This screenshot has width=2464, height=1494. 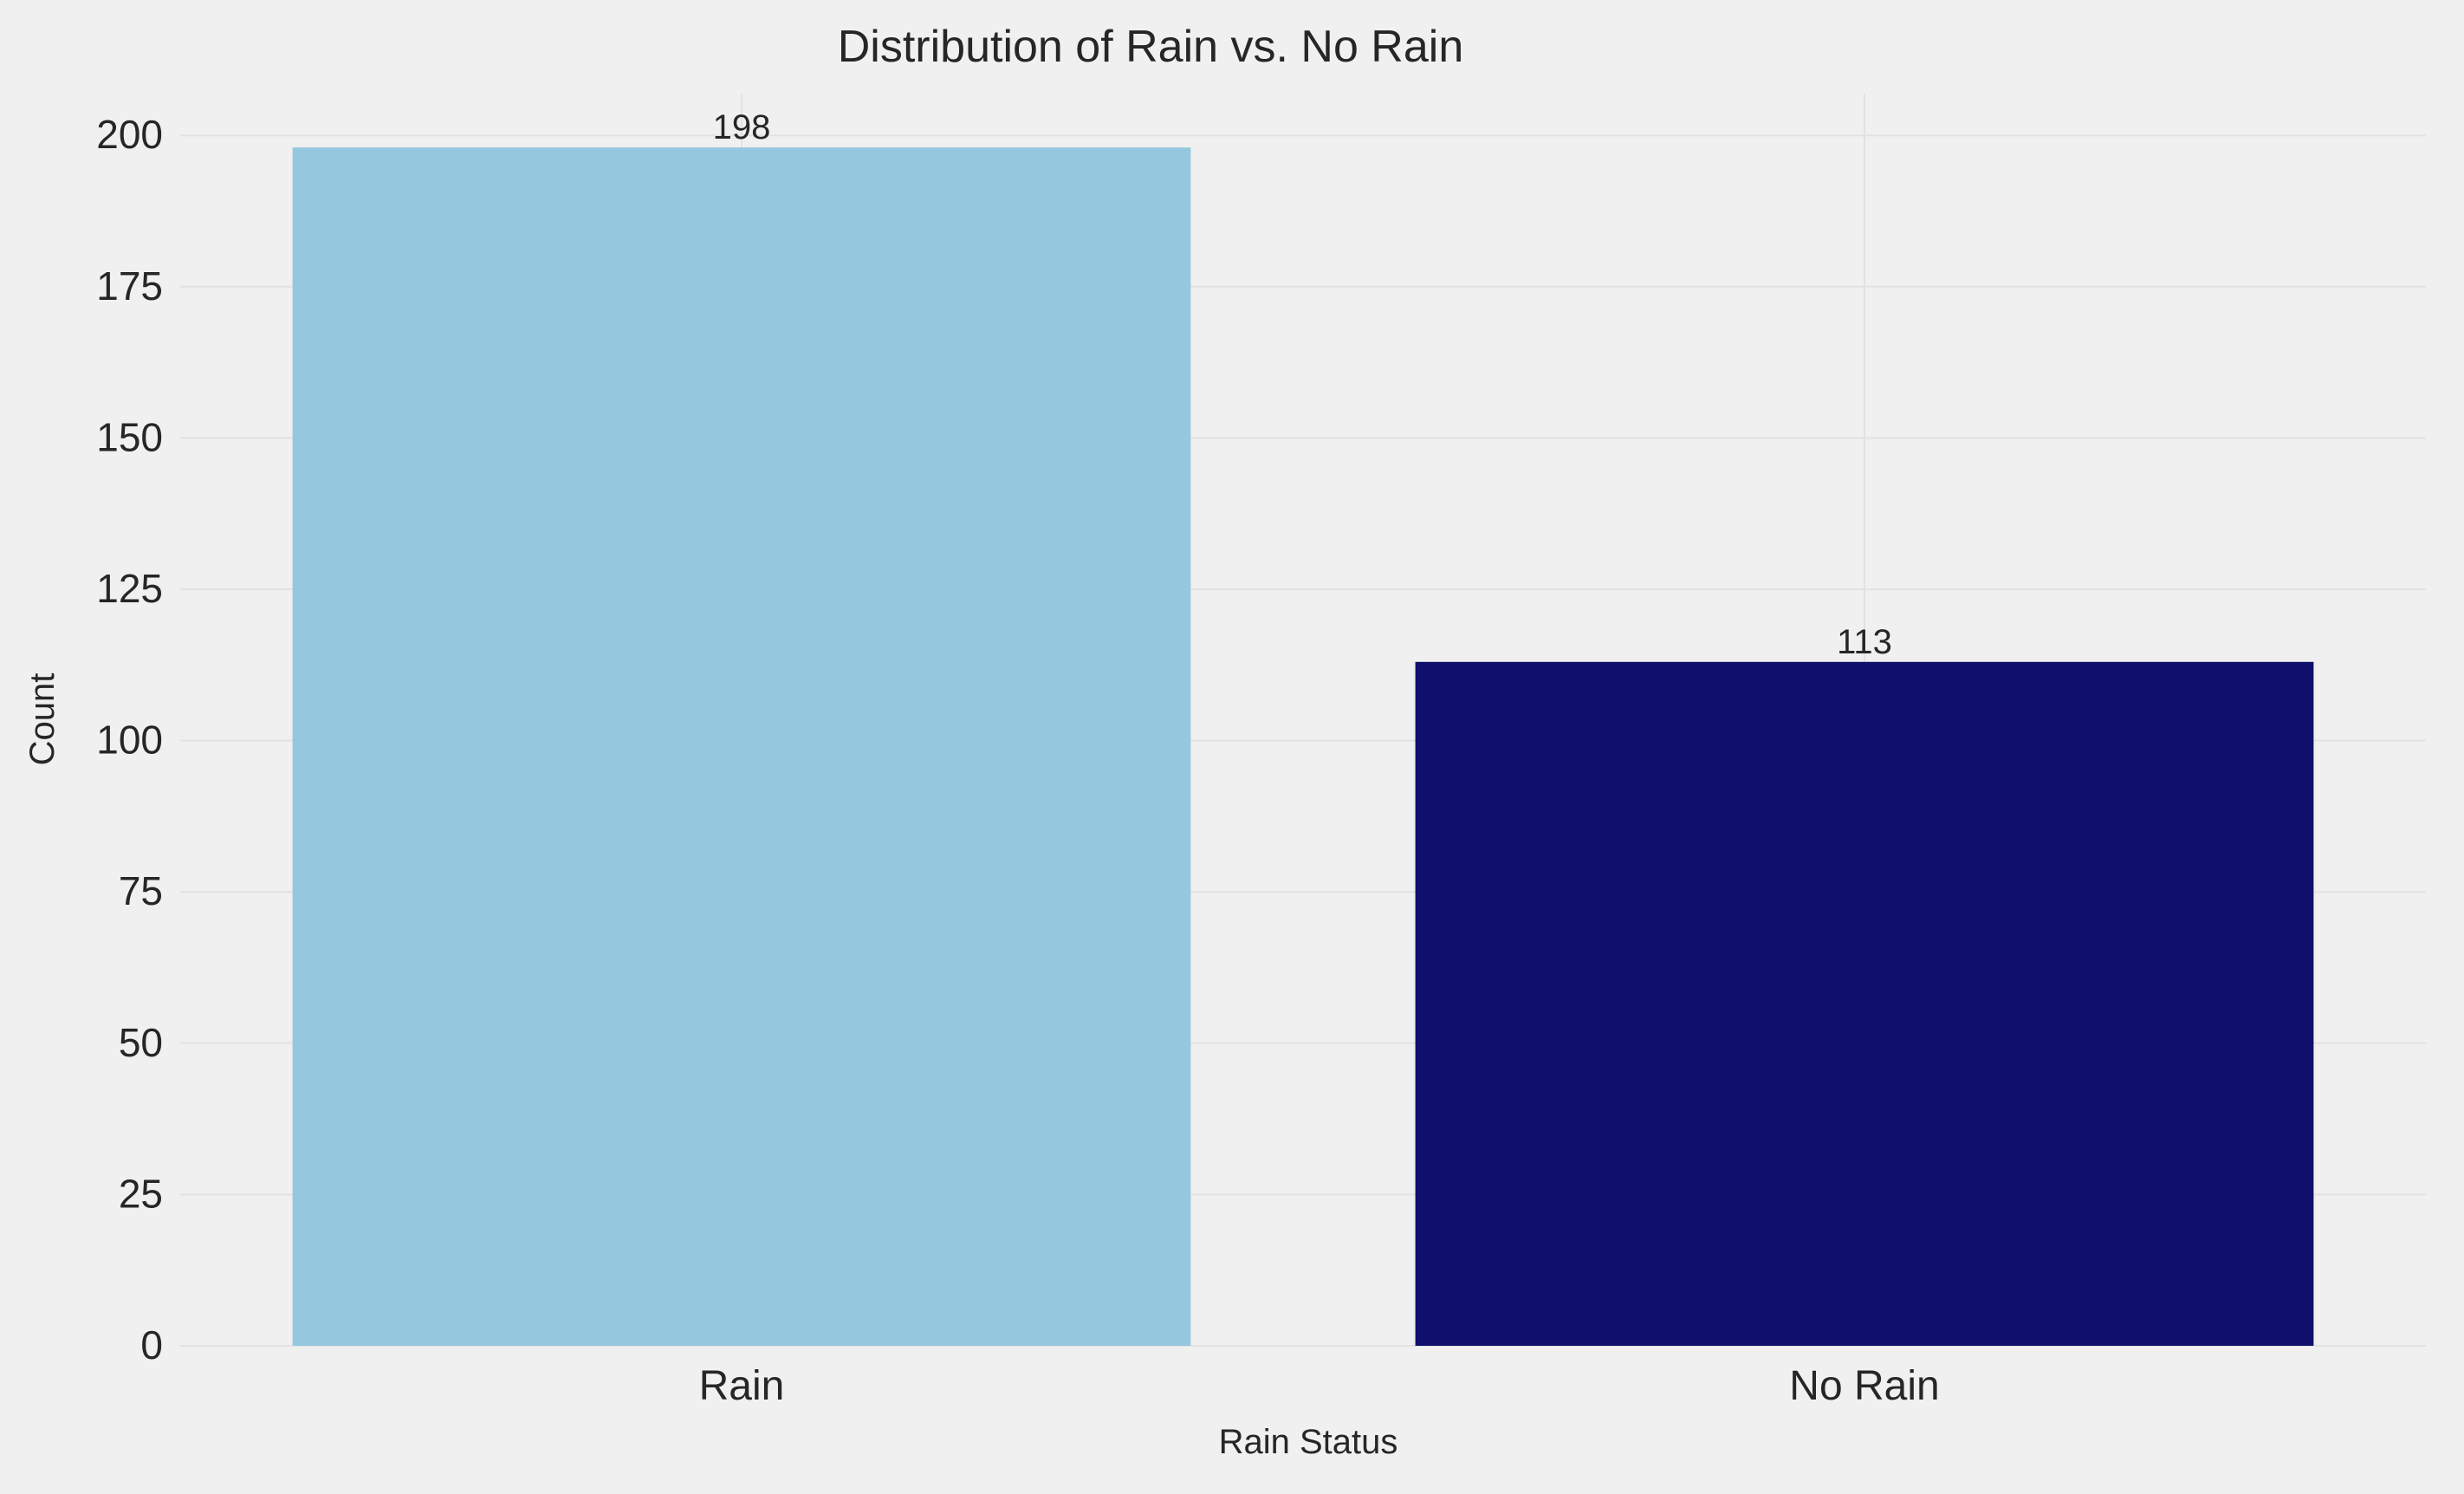 I want to click on y-tick-labels: 0 25 50 75 100 125 150 175 200, so click(x=129, y=739).